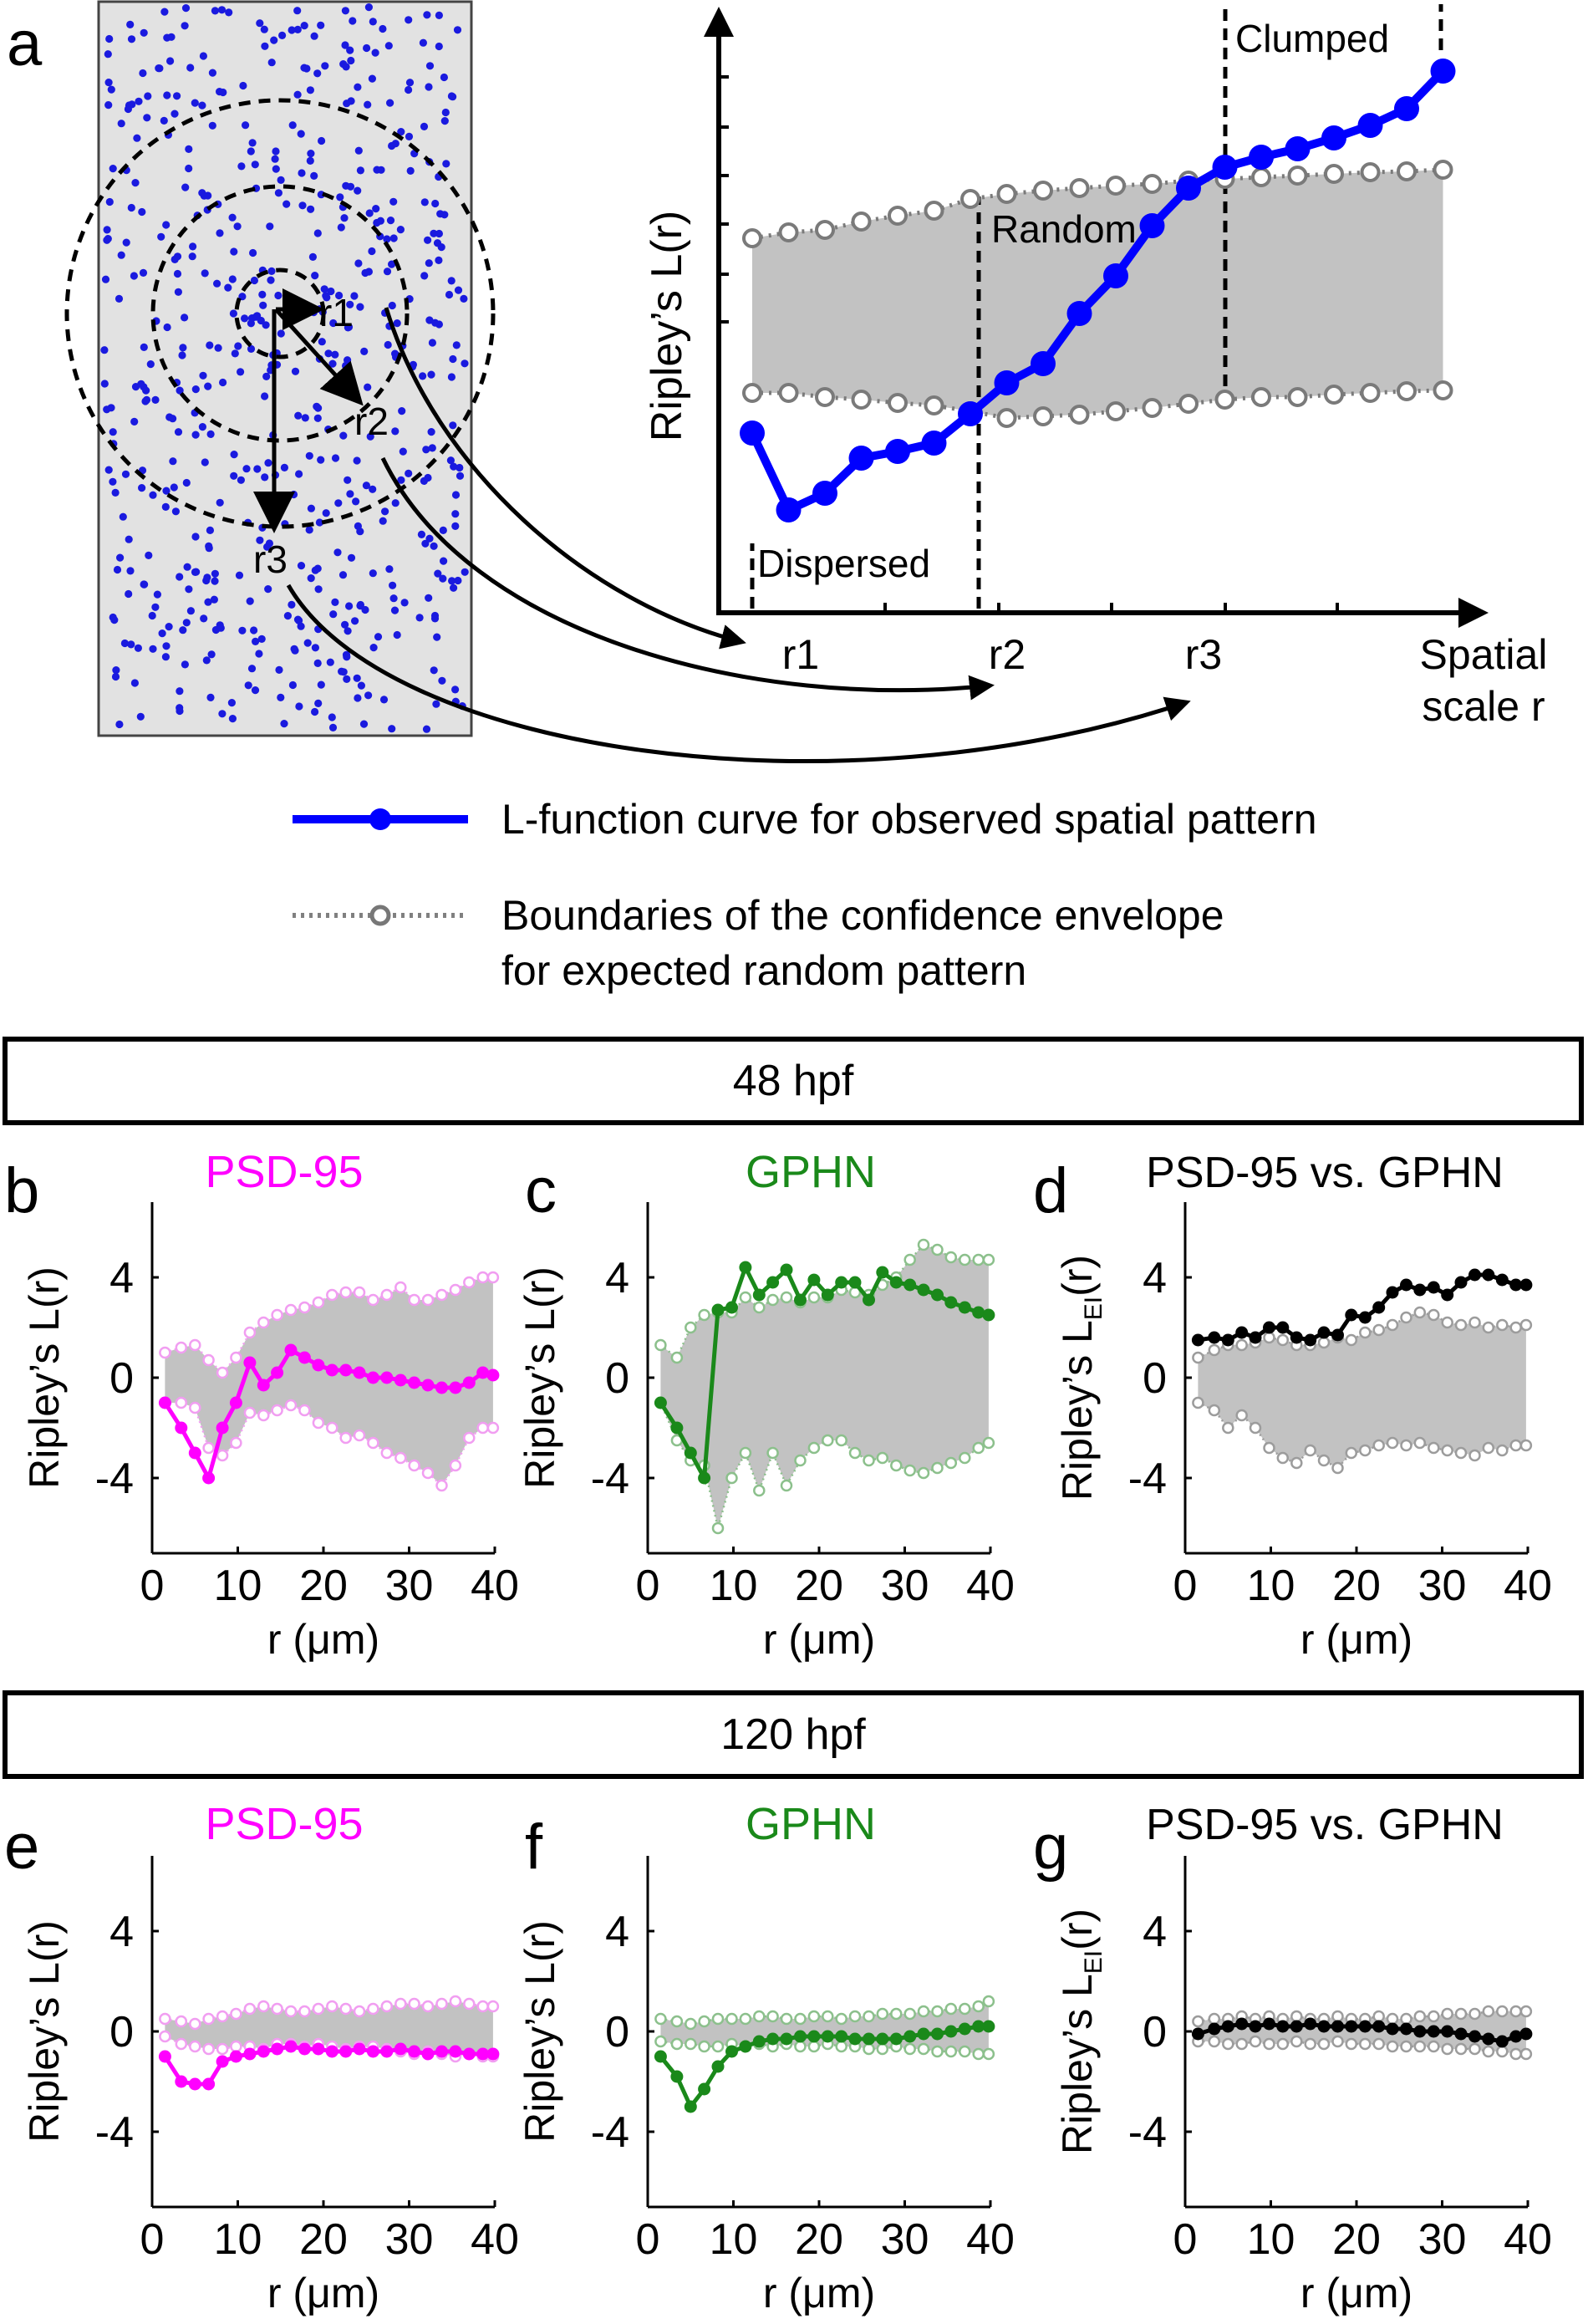 This screenshot has width=1588, height=2324. Describe the element at coordinates (1298, 148) in the screenshot. I see `observed-marker` at that location.